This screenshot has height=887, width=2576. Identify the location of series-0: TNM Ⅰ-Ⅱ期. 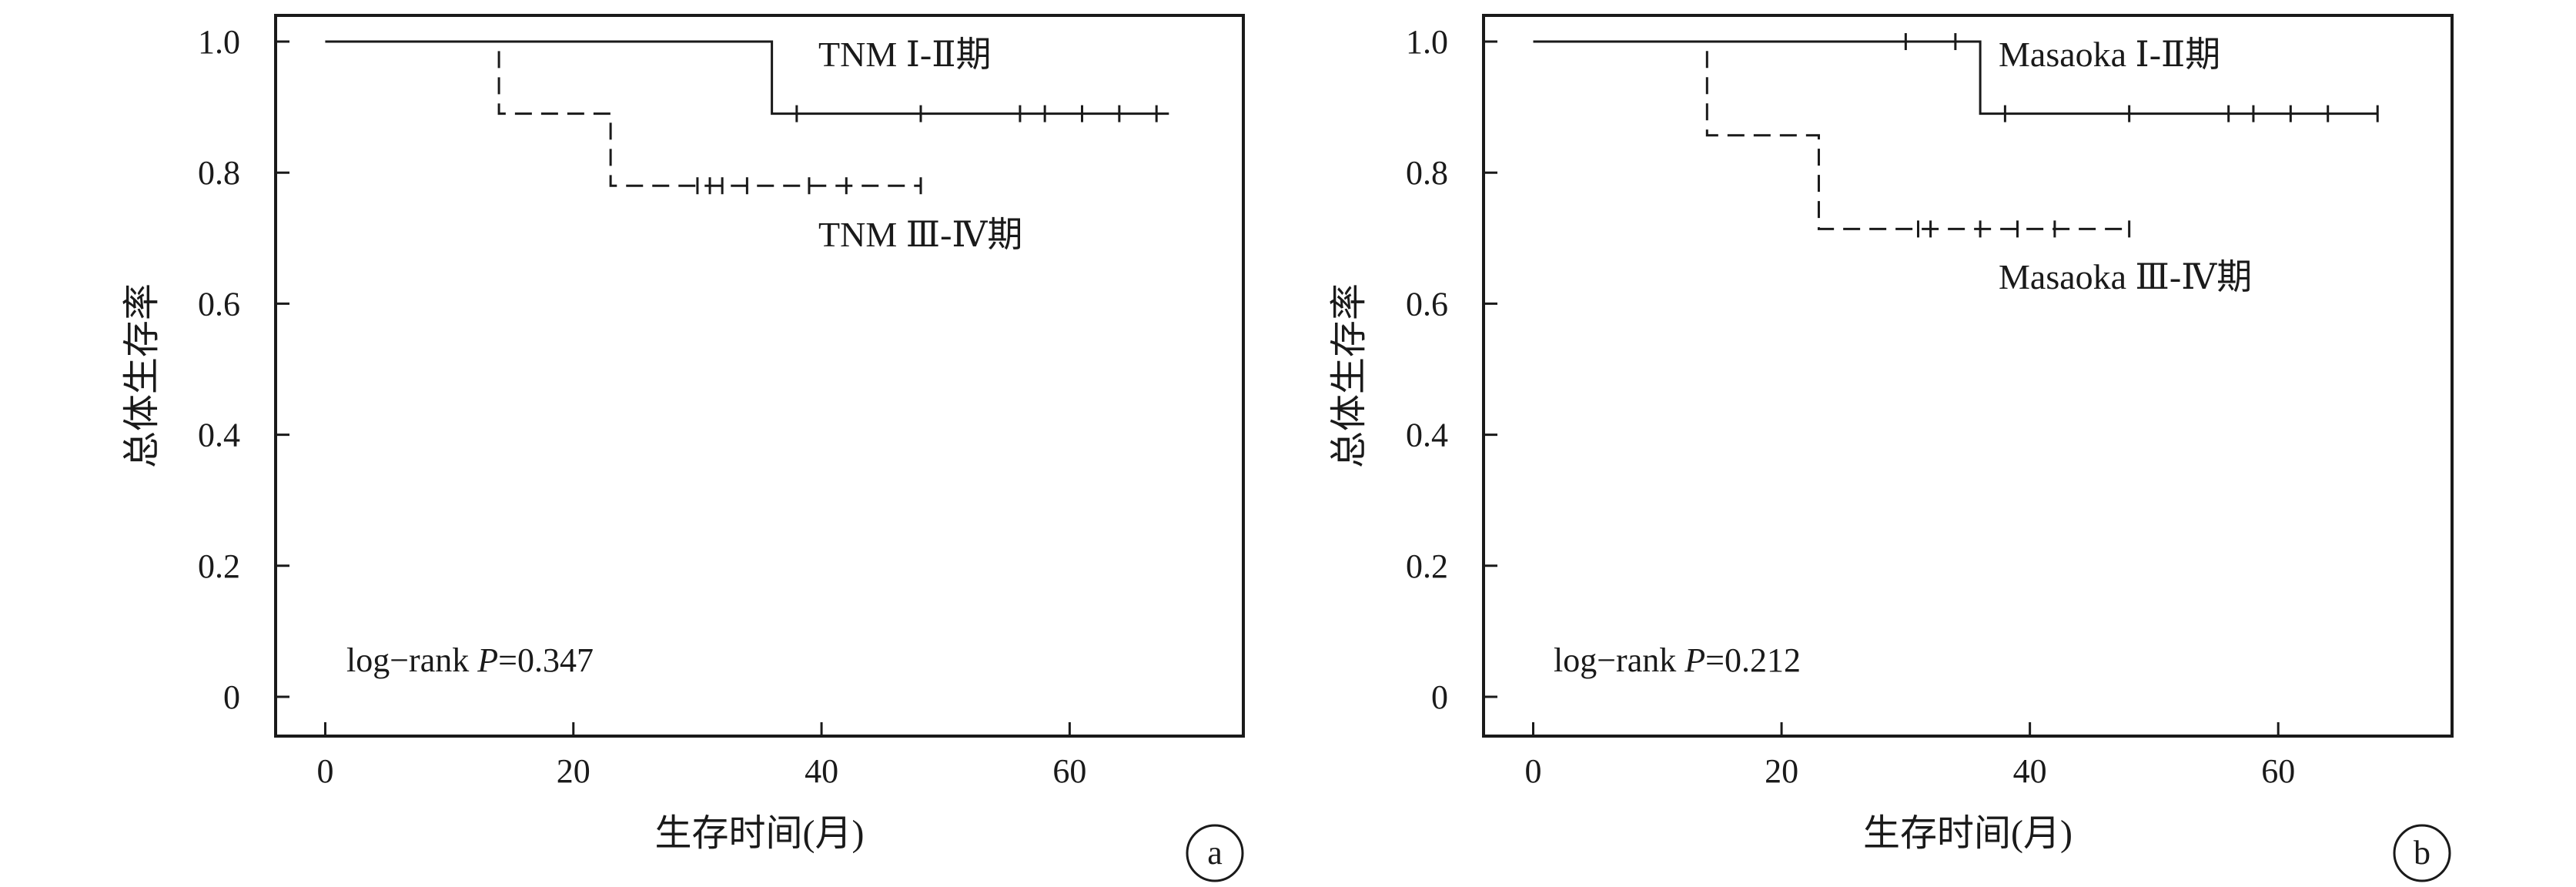
(747, 78).